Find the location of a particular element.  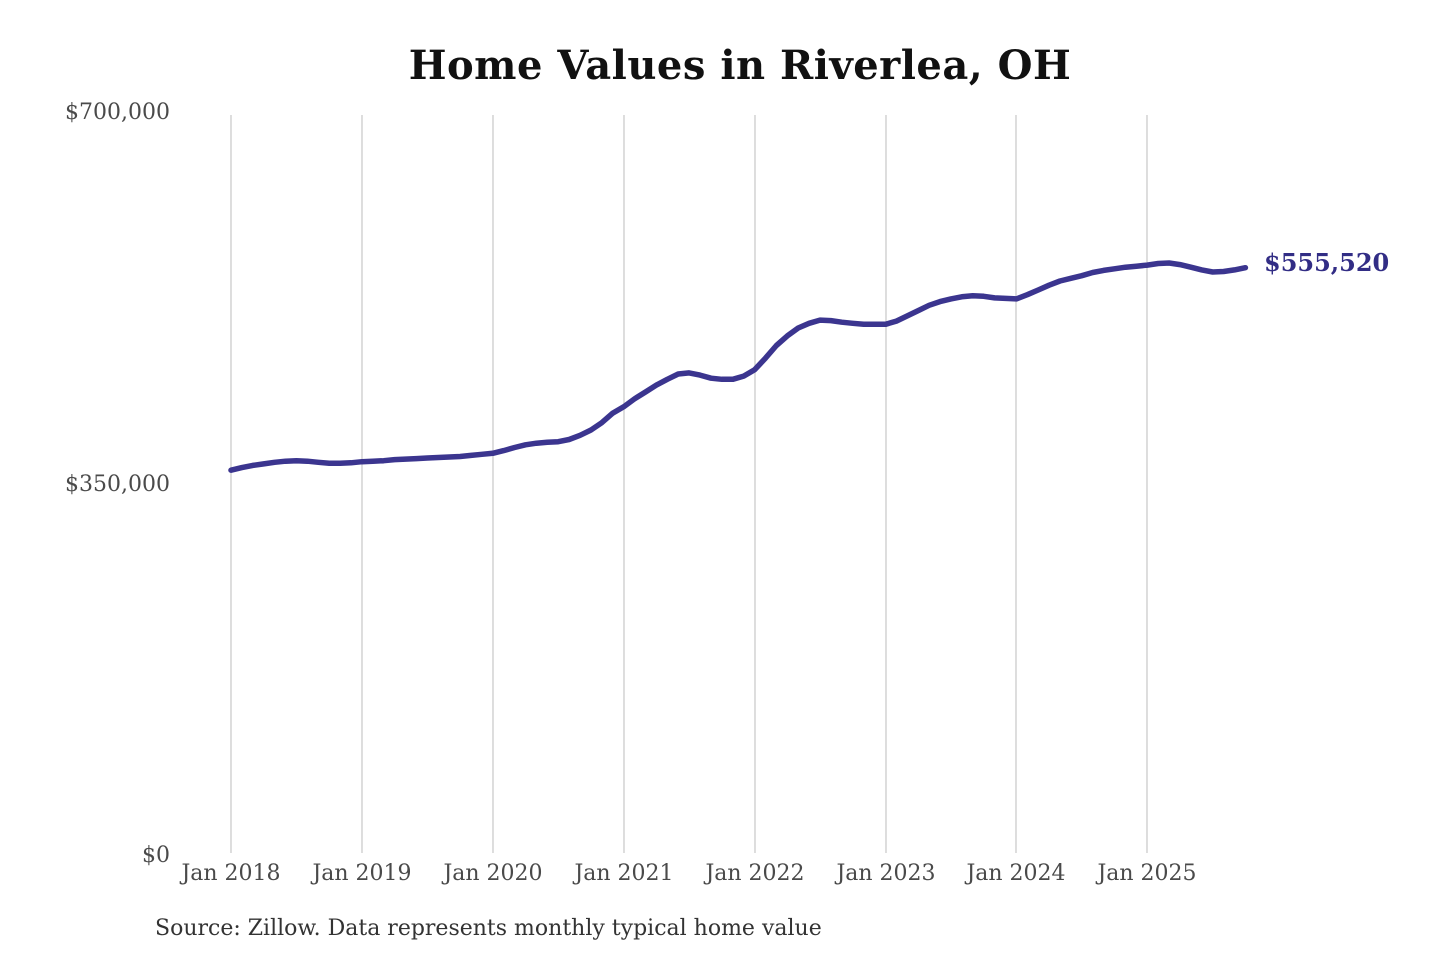

chart-title: Home Values in Riverlea, OH is located at coordinates (740, 65).